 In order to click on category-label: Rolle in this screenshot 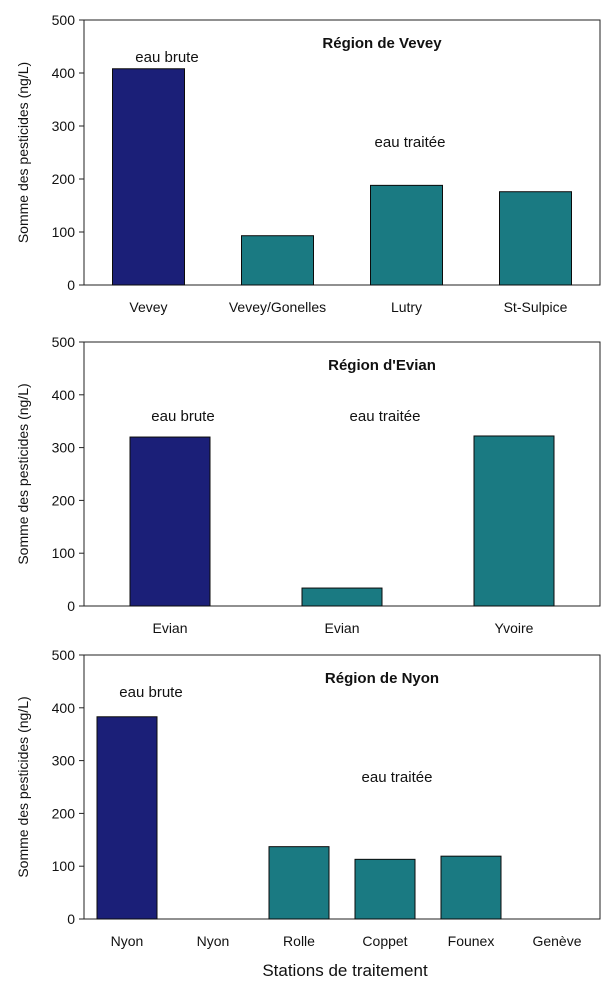, I will do `click(299, 941)`.